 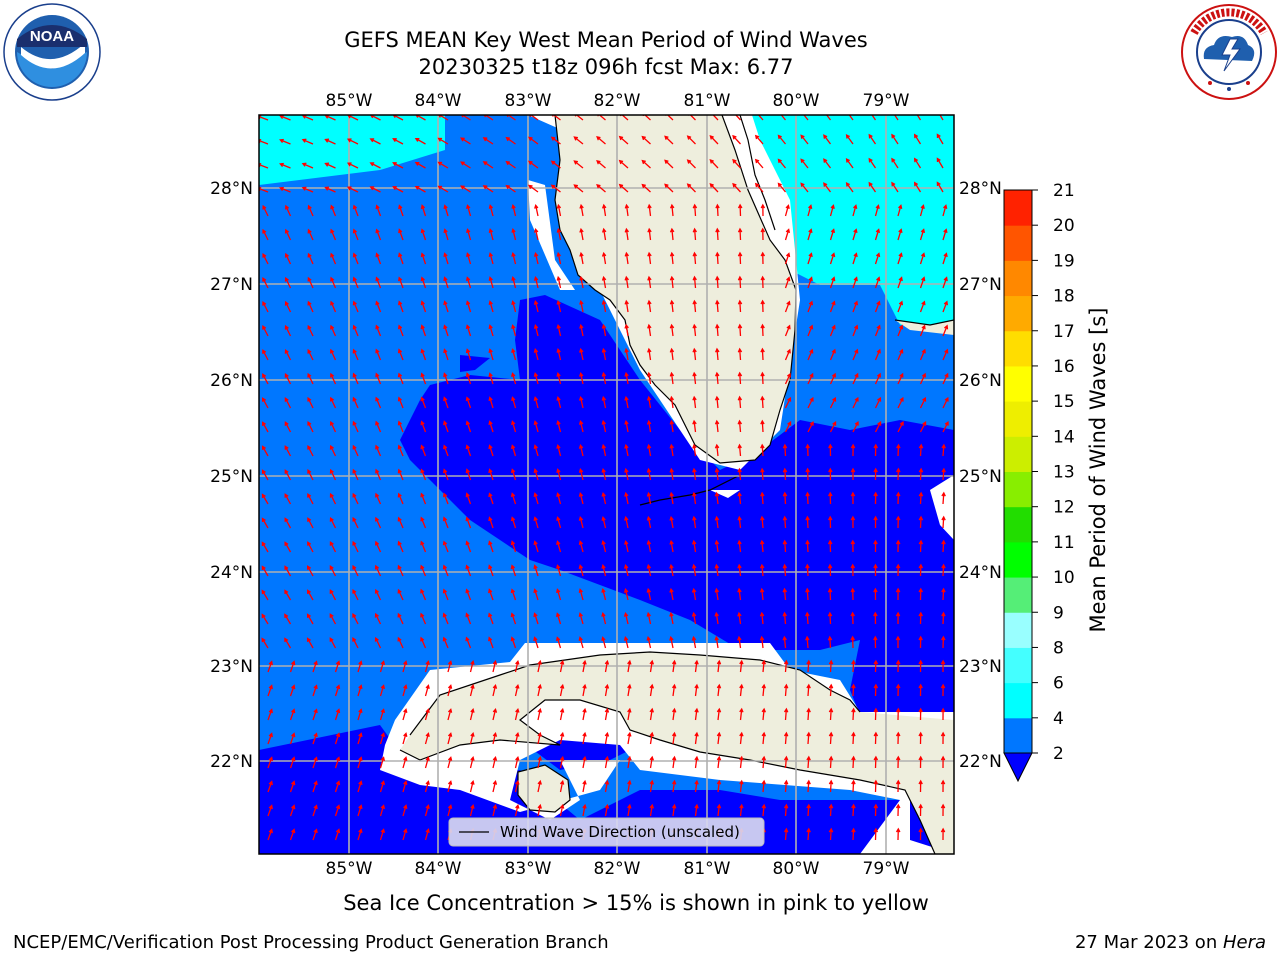 I want to click on footer-host: Hera, so click(x=1244, y=942).